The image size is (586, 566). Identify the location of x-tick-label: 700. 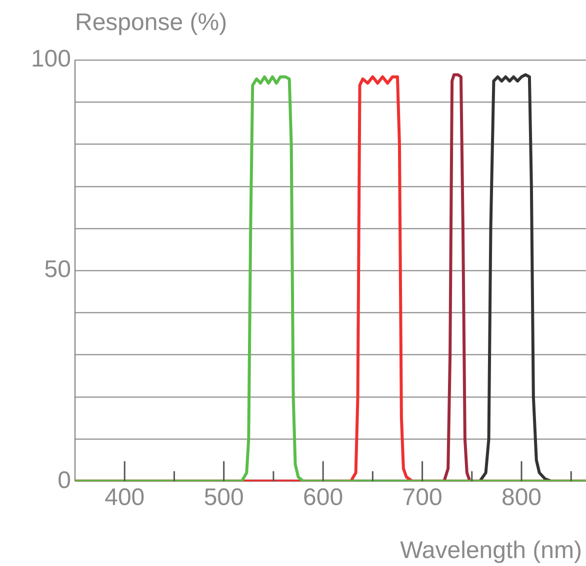
(422, 498).